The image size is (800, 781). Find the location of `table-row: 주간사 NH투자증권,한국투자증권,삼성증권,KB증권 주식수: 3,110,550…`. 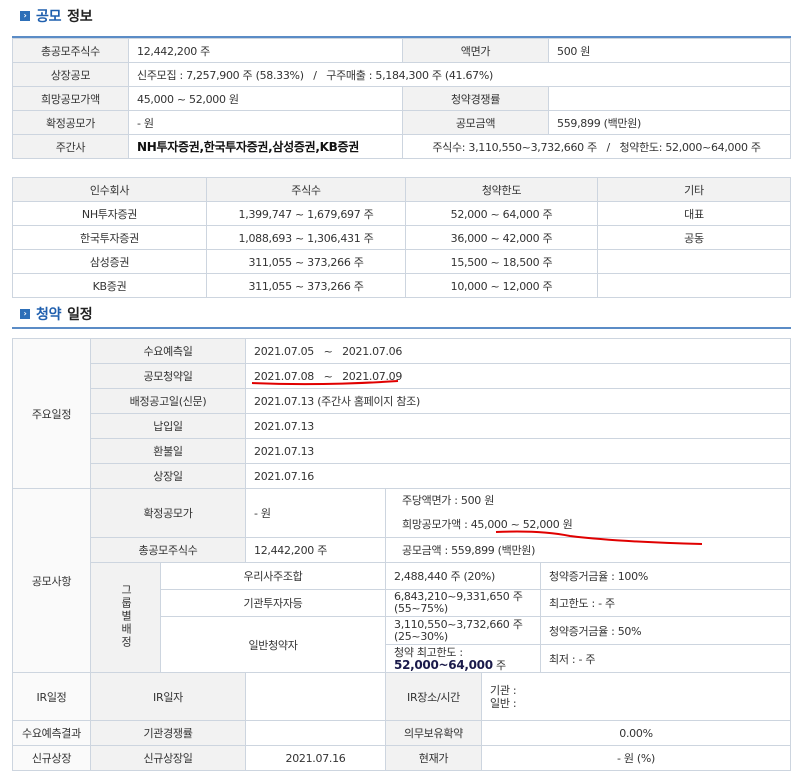

table-row: 주간사 NH투자증권,한국투자증권,삼성증권,KB증권 주식수: 3,110,550… is located at coordinates (401, 146).